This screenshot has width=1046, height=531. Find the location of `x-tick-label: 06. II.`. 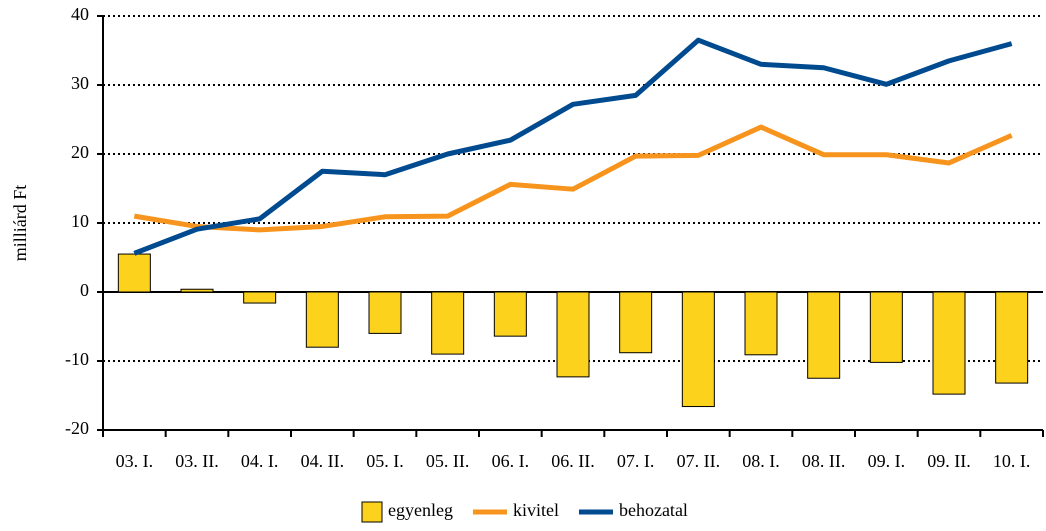

x-tick-label: 06. II. is located at coordinates (573, 461).